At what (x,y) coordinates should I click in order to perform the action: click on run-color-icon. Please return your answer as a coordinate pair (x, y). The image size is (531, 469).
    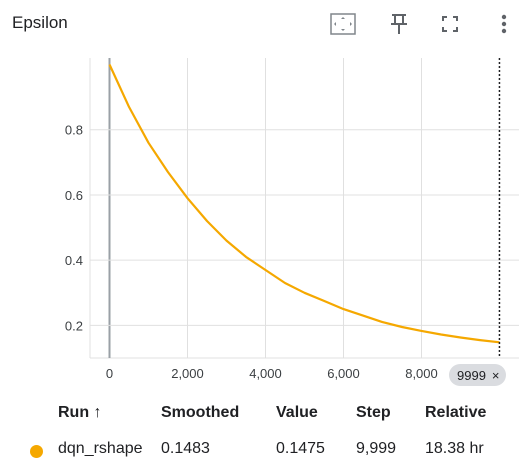
    Looking at the image, I should click on (36, 451).